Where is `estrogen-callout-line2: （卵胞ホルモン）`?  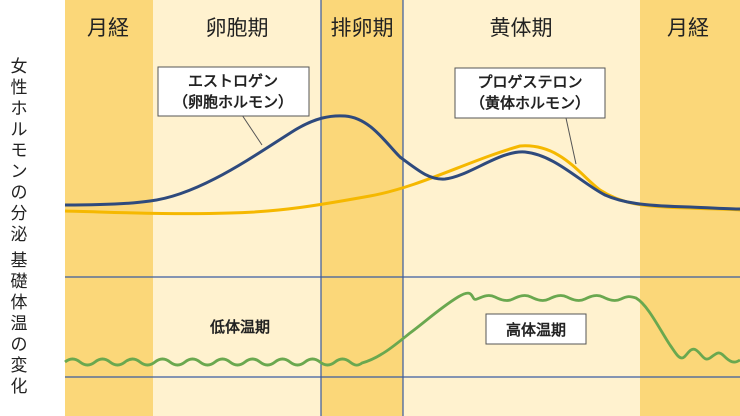 estrogen-callout-line2: （卵胞ホルモン） is located at coordinates (233, 102).